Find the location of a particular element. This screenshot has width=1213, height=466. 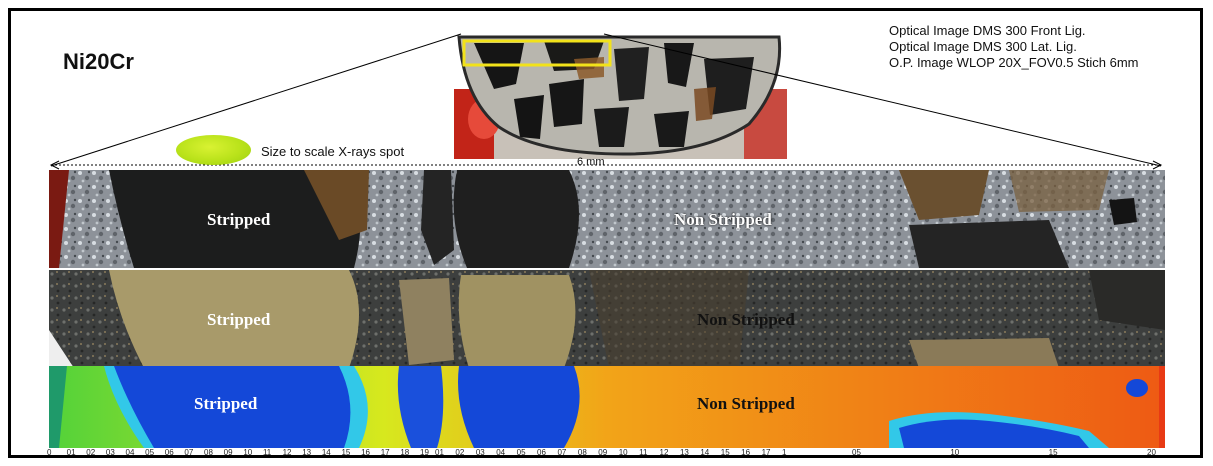

scale-label: 6 mm is located at coordinates (591, 162).